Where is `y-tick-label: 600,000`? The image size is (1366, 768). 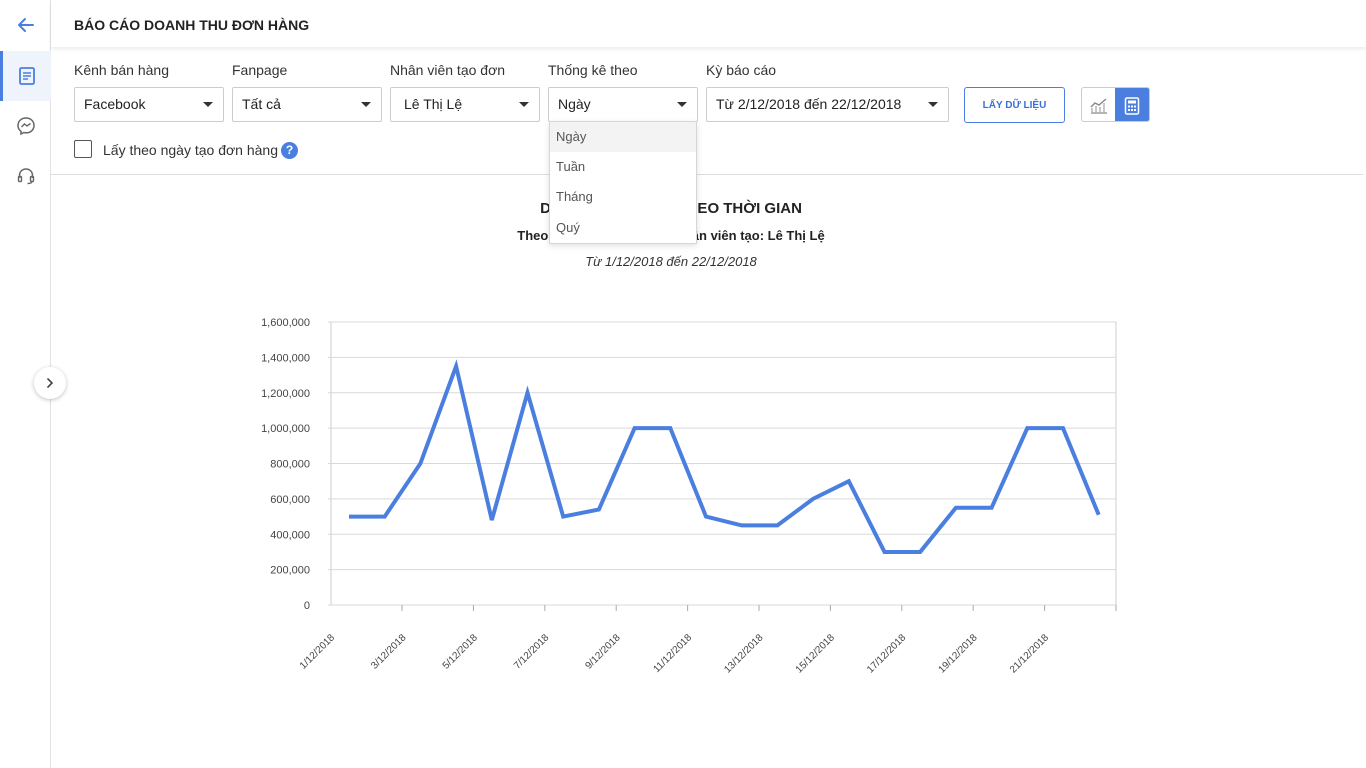 y-tick-label: 600,000 is located at coordinates (290, 500).